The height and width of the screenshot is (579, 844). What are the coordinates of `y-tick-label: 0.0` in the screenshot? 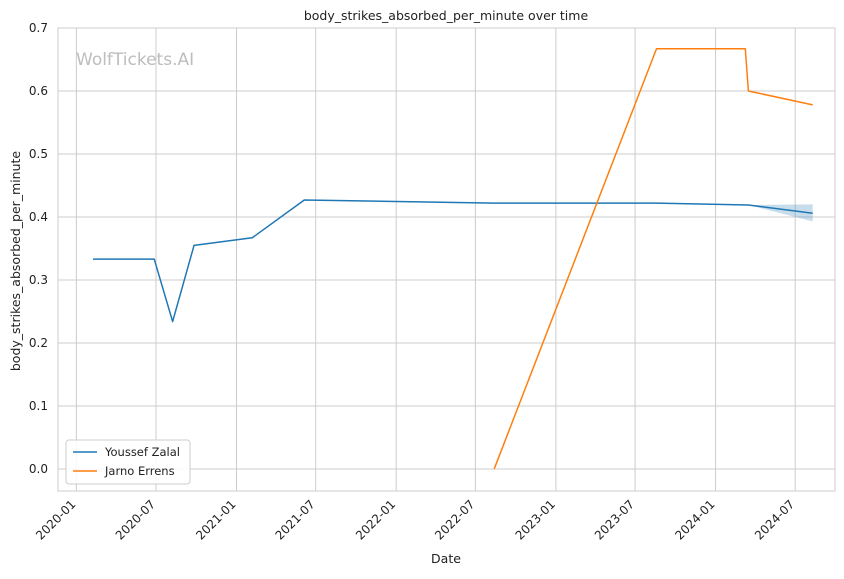 It's located at (38, 469).